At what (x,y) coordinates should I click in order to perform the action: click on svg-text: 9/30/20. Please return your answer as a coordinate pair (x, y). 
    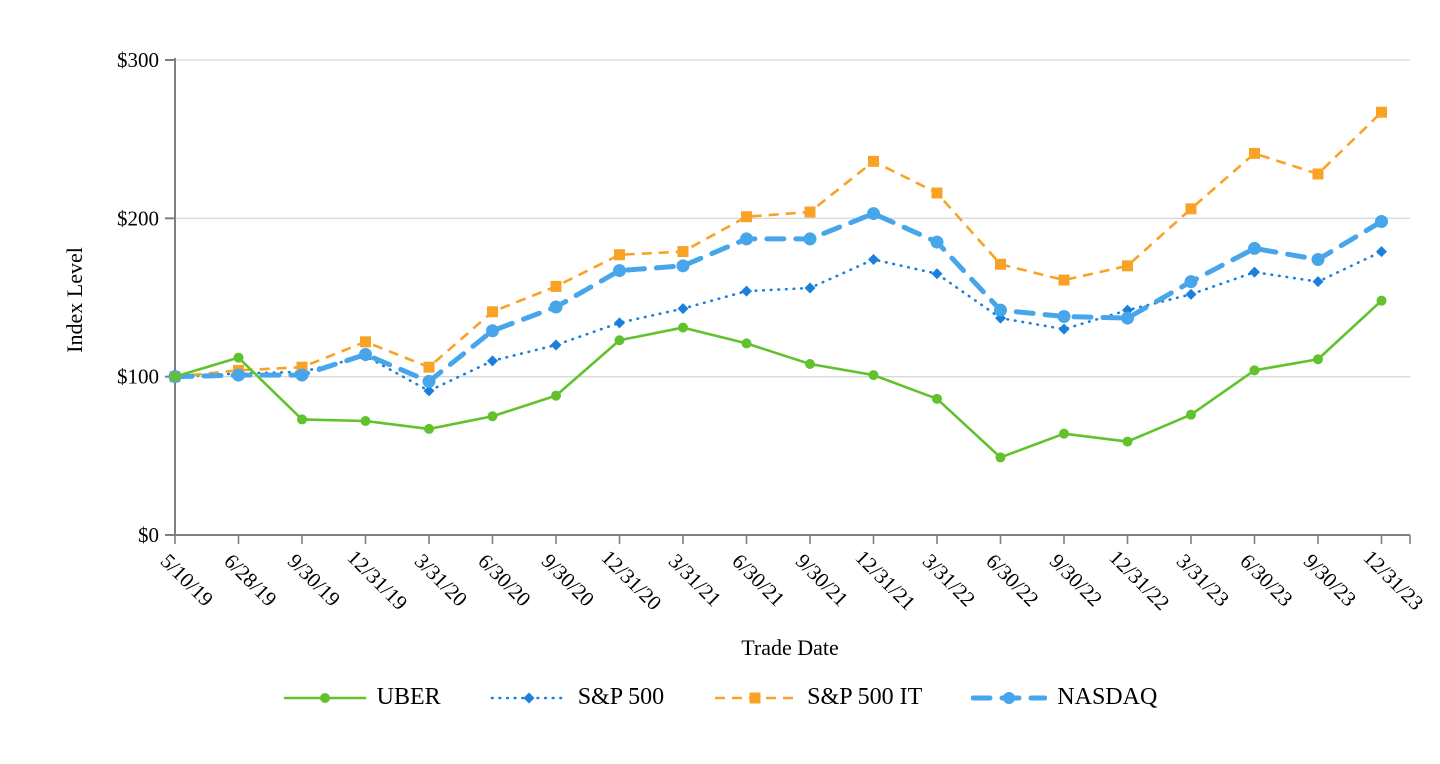
    Looking at the image, I should click on (568, 580).